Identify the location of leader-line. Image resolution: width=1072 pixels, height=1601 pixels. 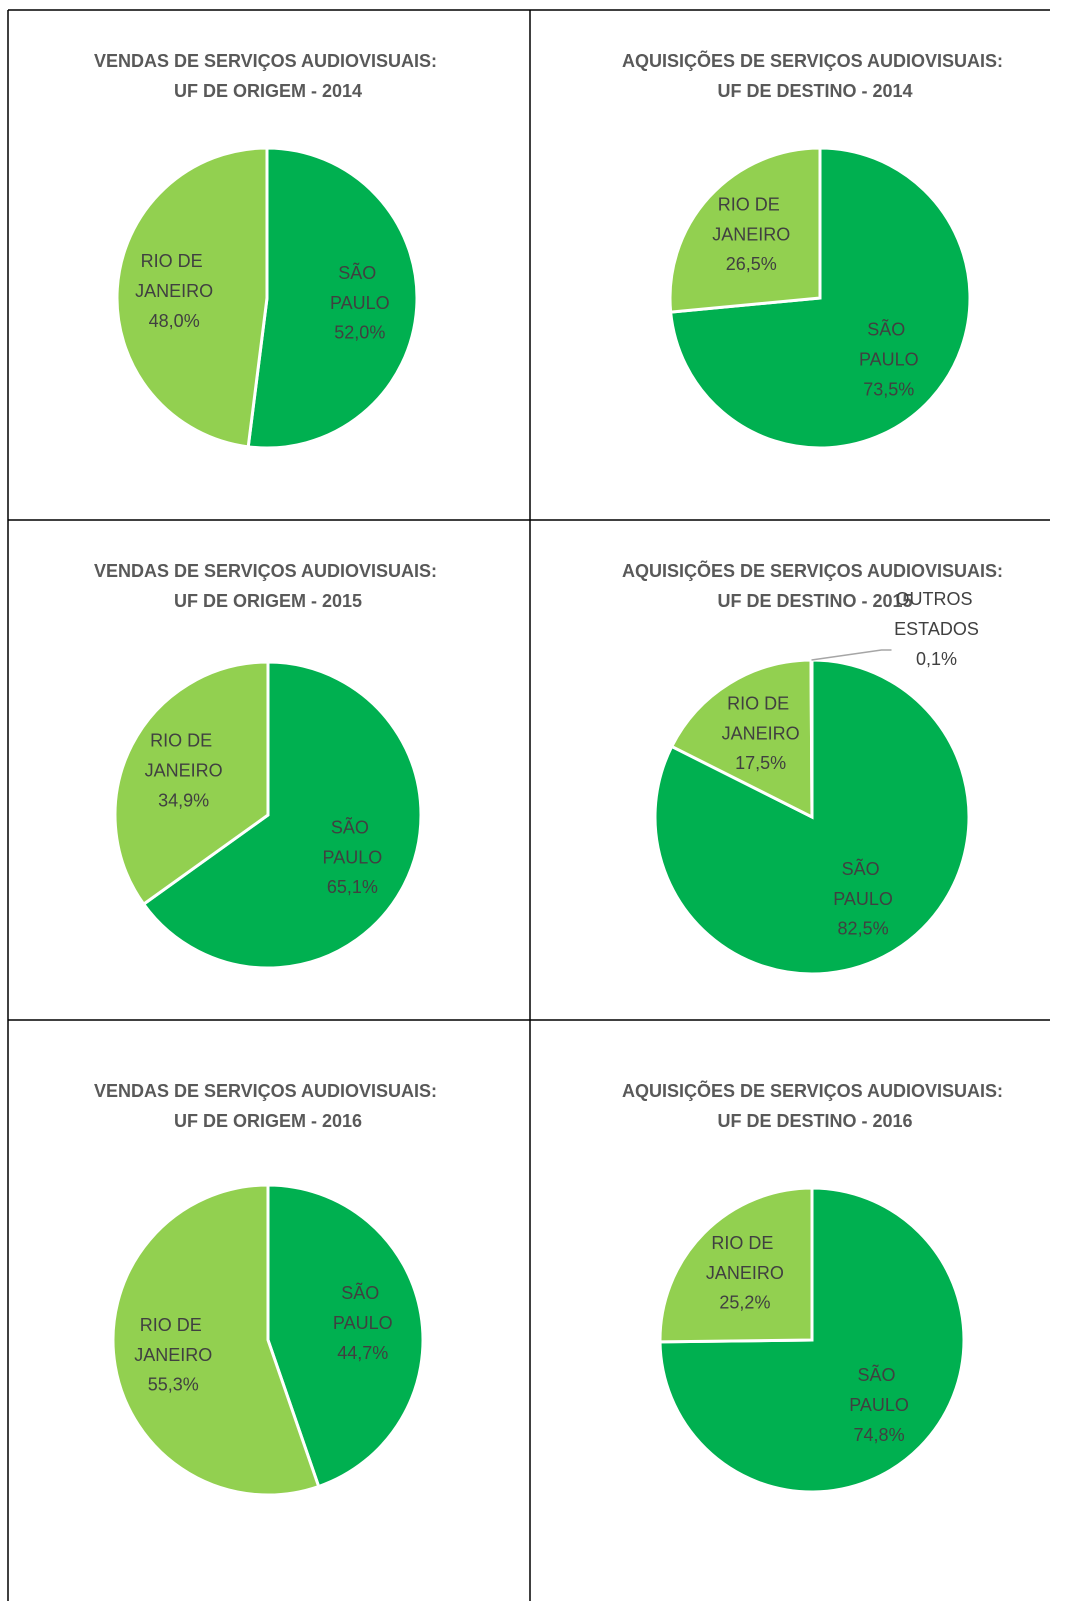
(851, 655).